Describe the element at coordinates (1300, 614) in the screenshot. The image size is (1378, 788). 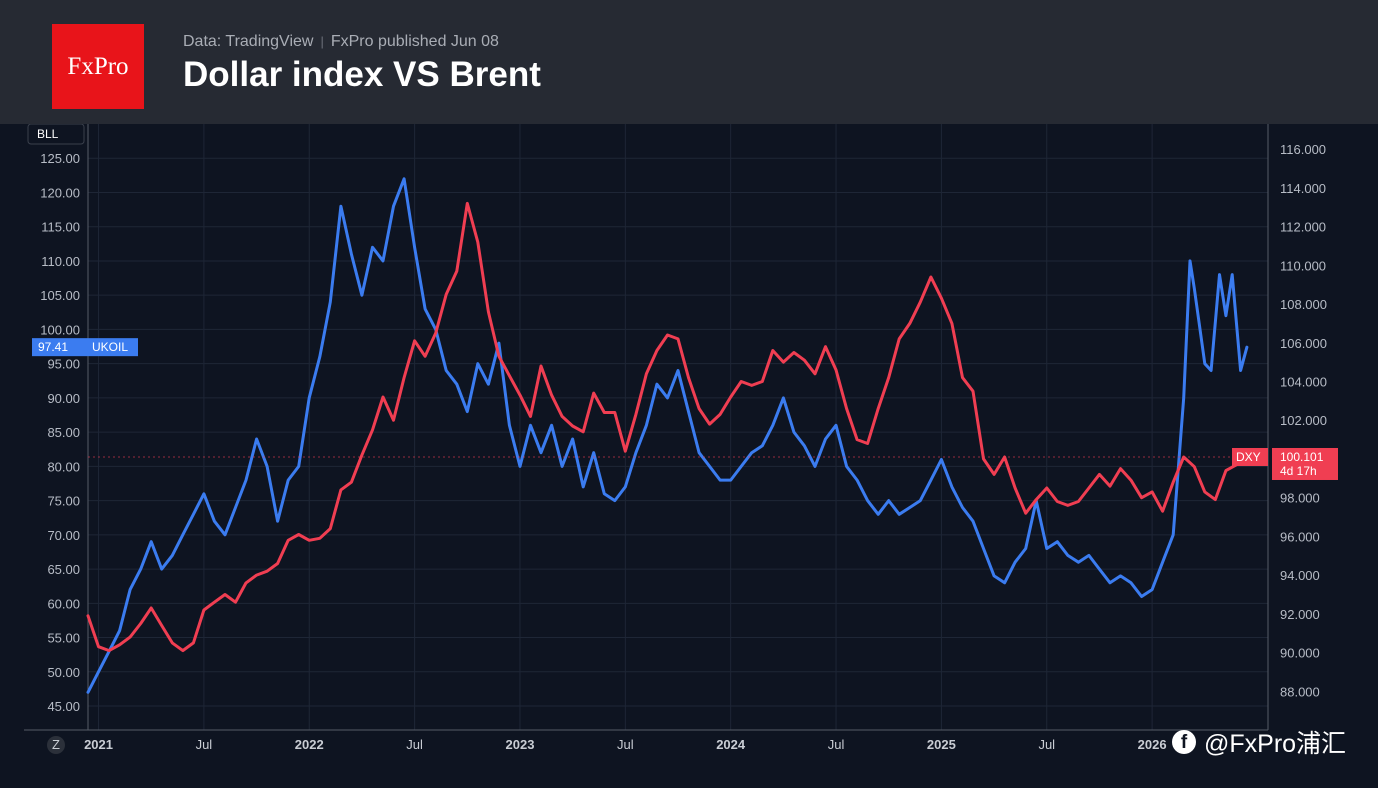
I see `right-tick-label: 92.000` at that location.